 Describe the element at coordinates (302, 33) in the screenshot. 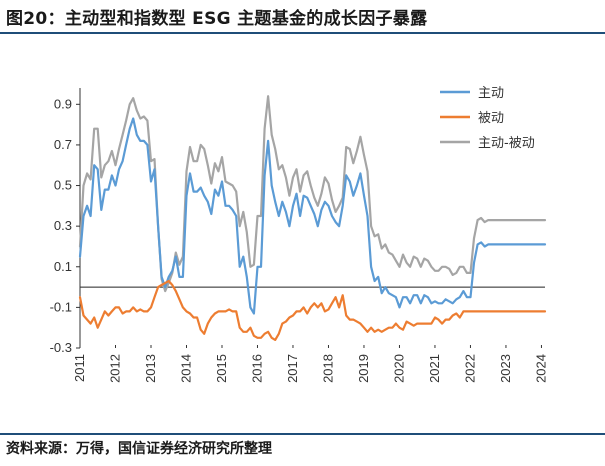

I see `title-rule` at that location.